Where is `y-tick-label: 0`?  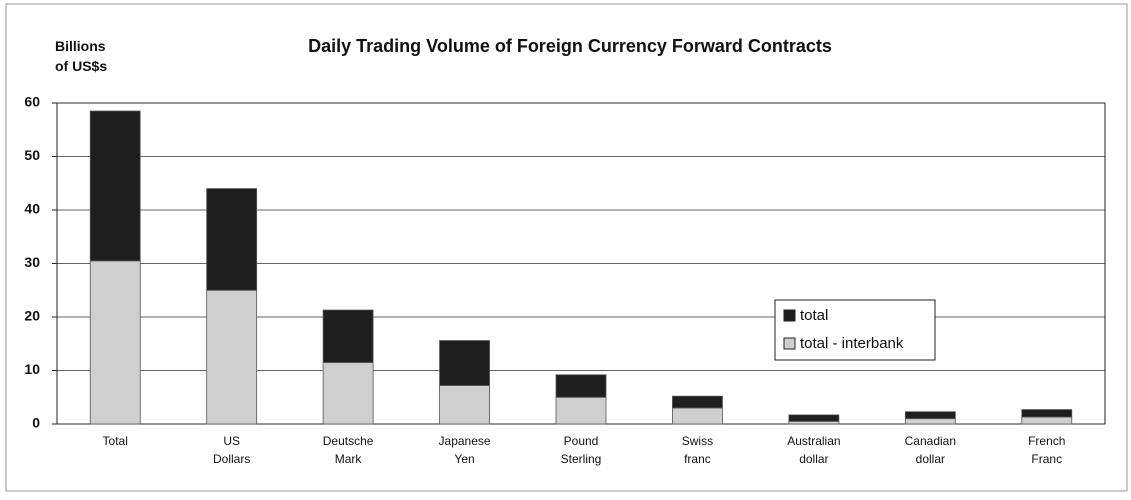
y-tick-label: 0 is located at coordinates (36, 423).